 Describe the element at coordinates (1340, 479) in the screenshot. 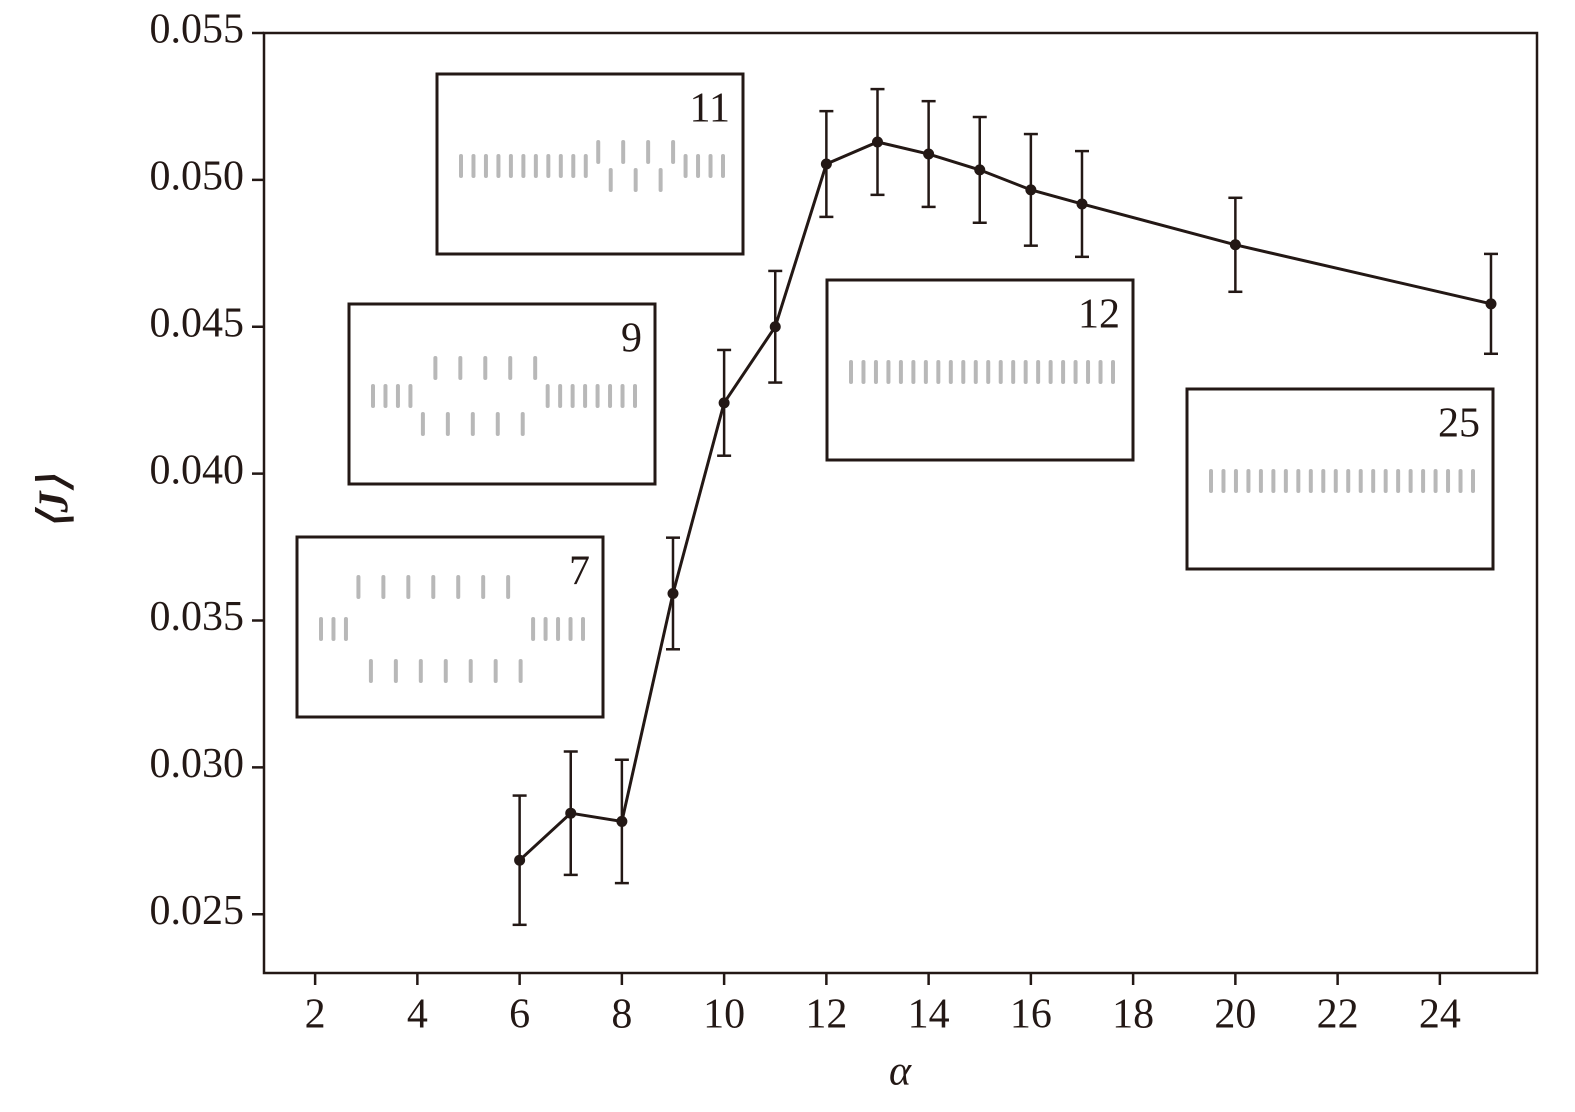

I see `inset: 25` at that location.